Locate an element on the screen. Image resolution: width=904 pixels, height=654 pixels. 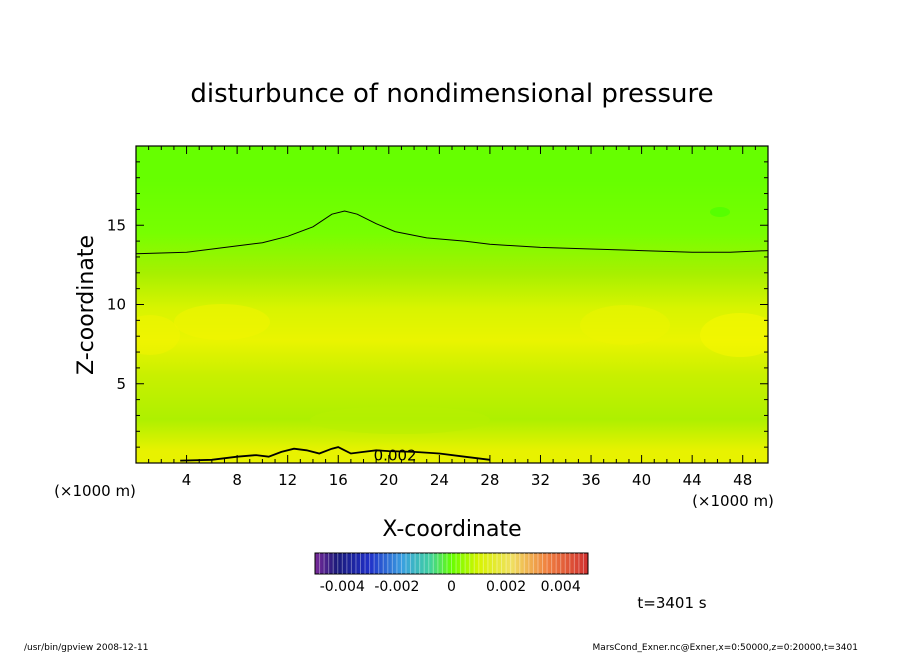
y-tick-label: 5 is located at coordinates (121, 384).